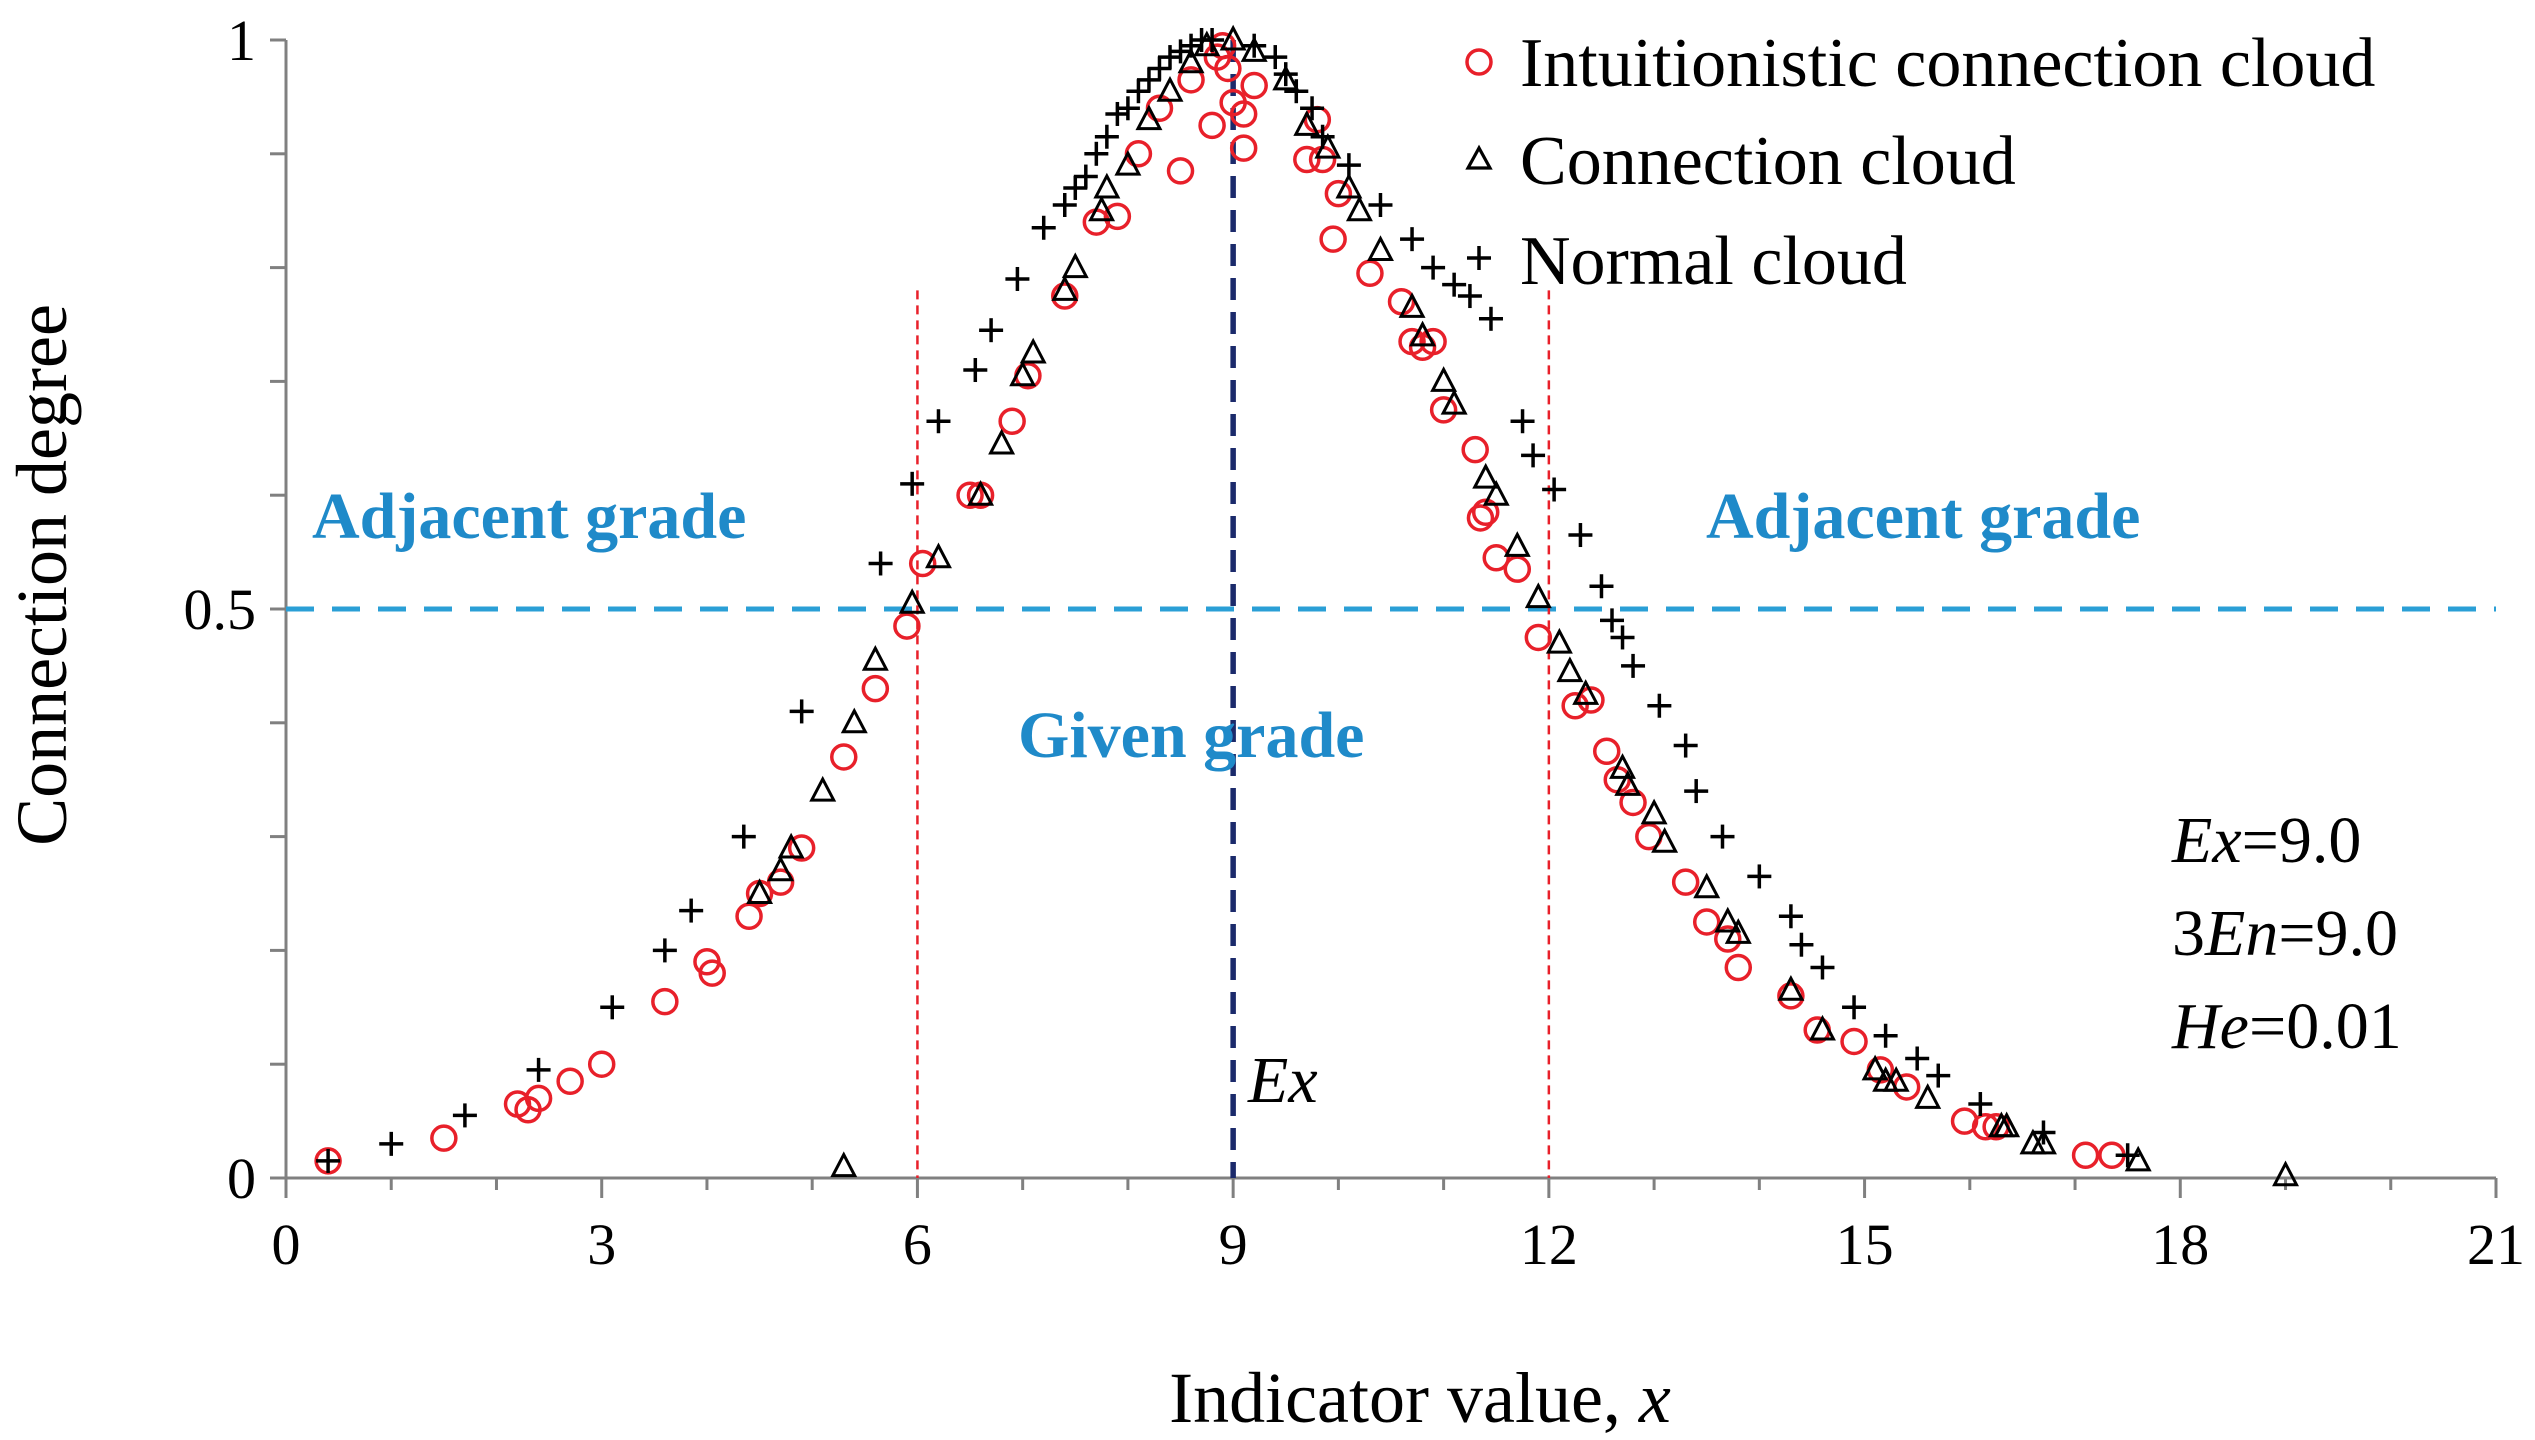 The height and width of the screenshot is (1440, 2535). Describe the element at coordinates (1420, 1398) in the screenshot. I see `x-axis-title: Indicator value, x` at that location.